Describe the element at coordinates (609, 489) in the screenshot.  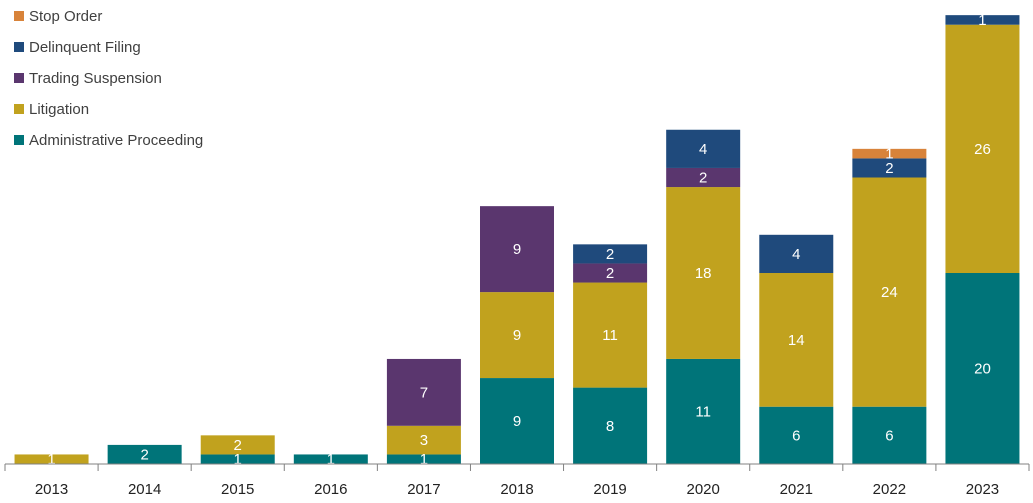
I see `x-tick-label-2019: 2019` at that location.